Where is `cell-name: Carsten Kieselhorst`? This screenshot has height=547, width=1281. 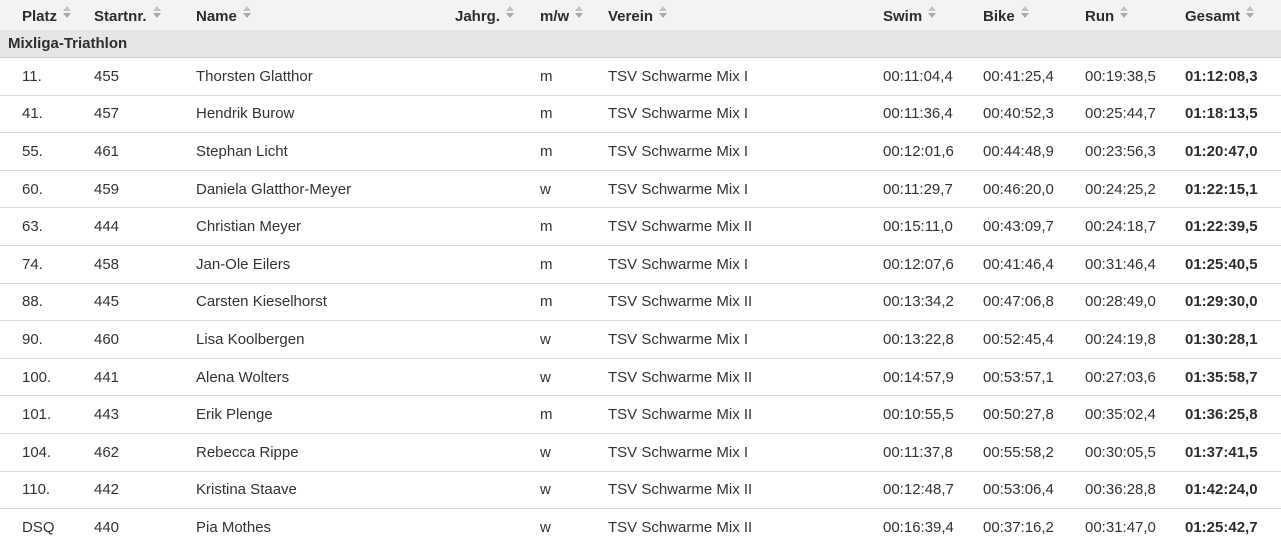
cell-name: Carsten Kieselhorst is located at coordinates (317, 302).